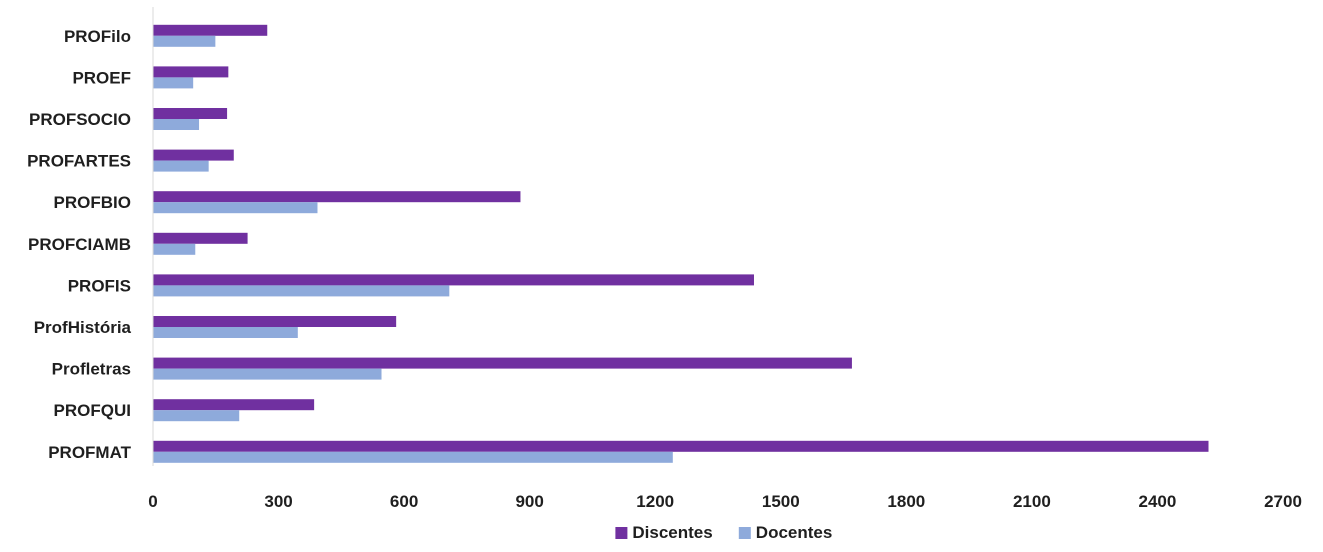  Describe the element at coordinates (794, 532) in the screenshot. I see `legend-label-docentes: Docentes` at that location.